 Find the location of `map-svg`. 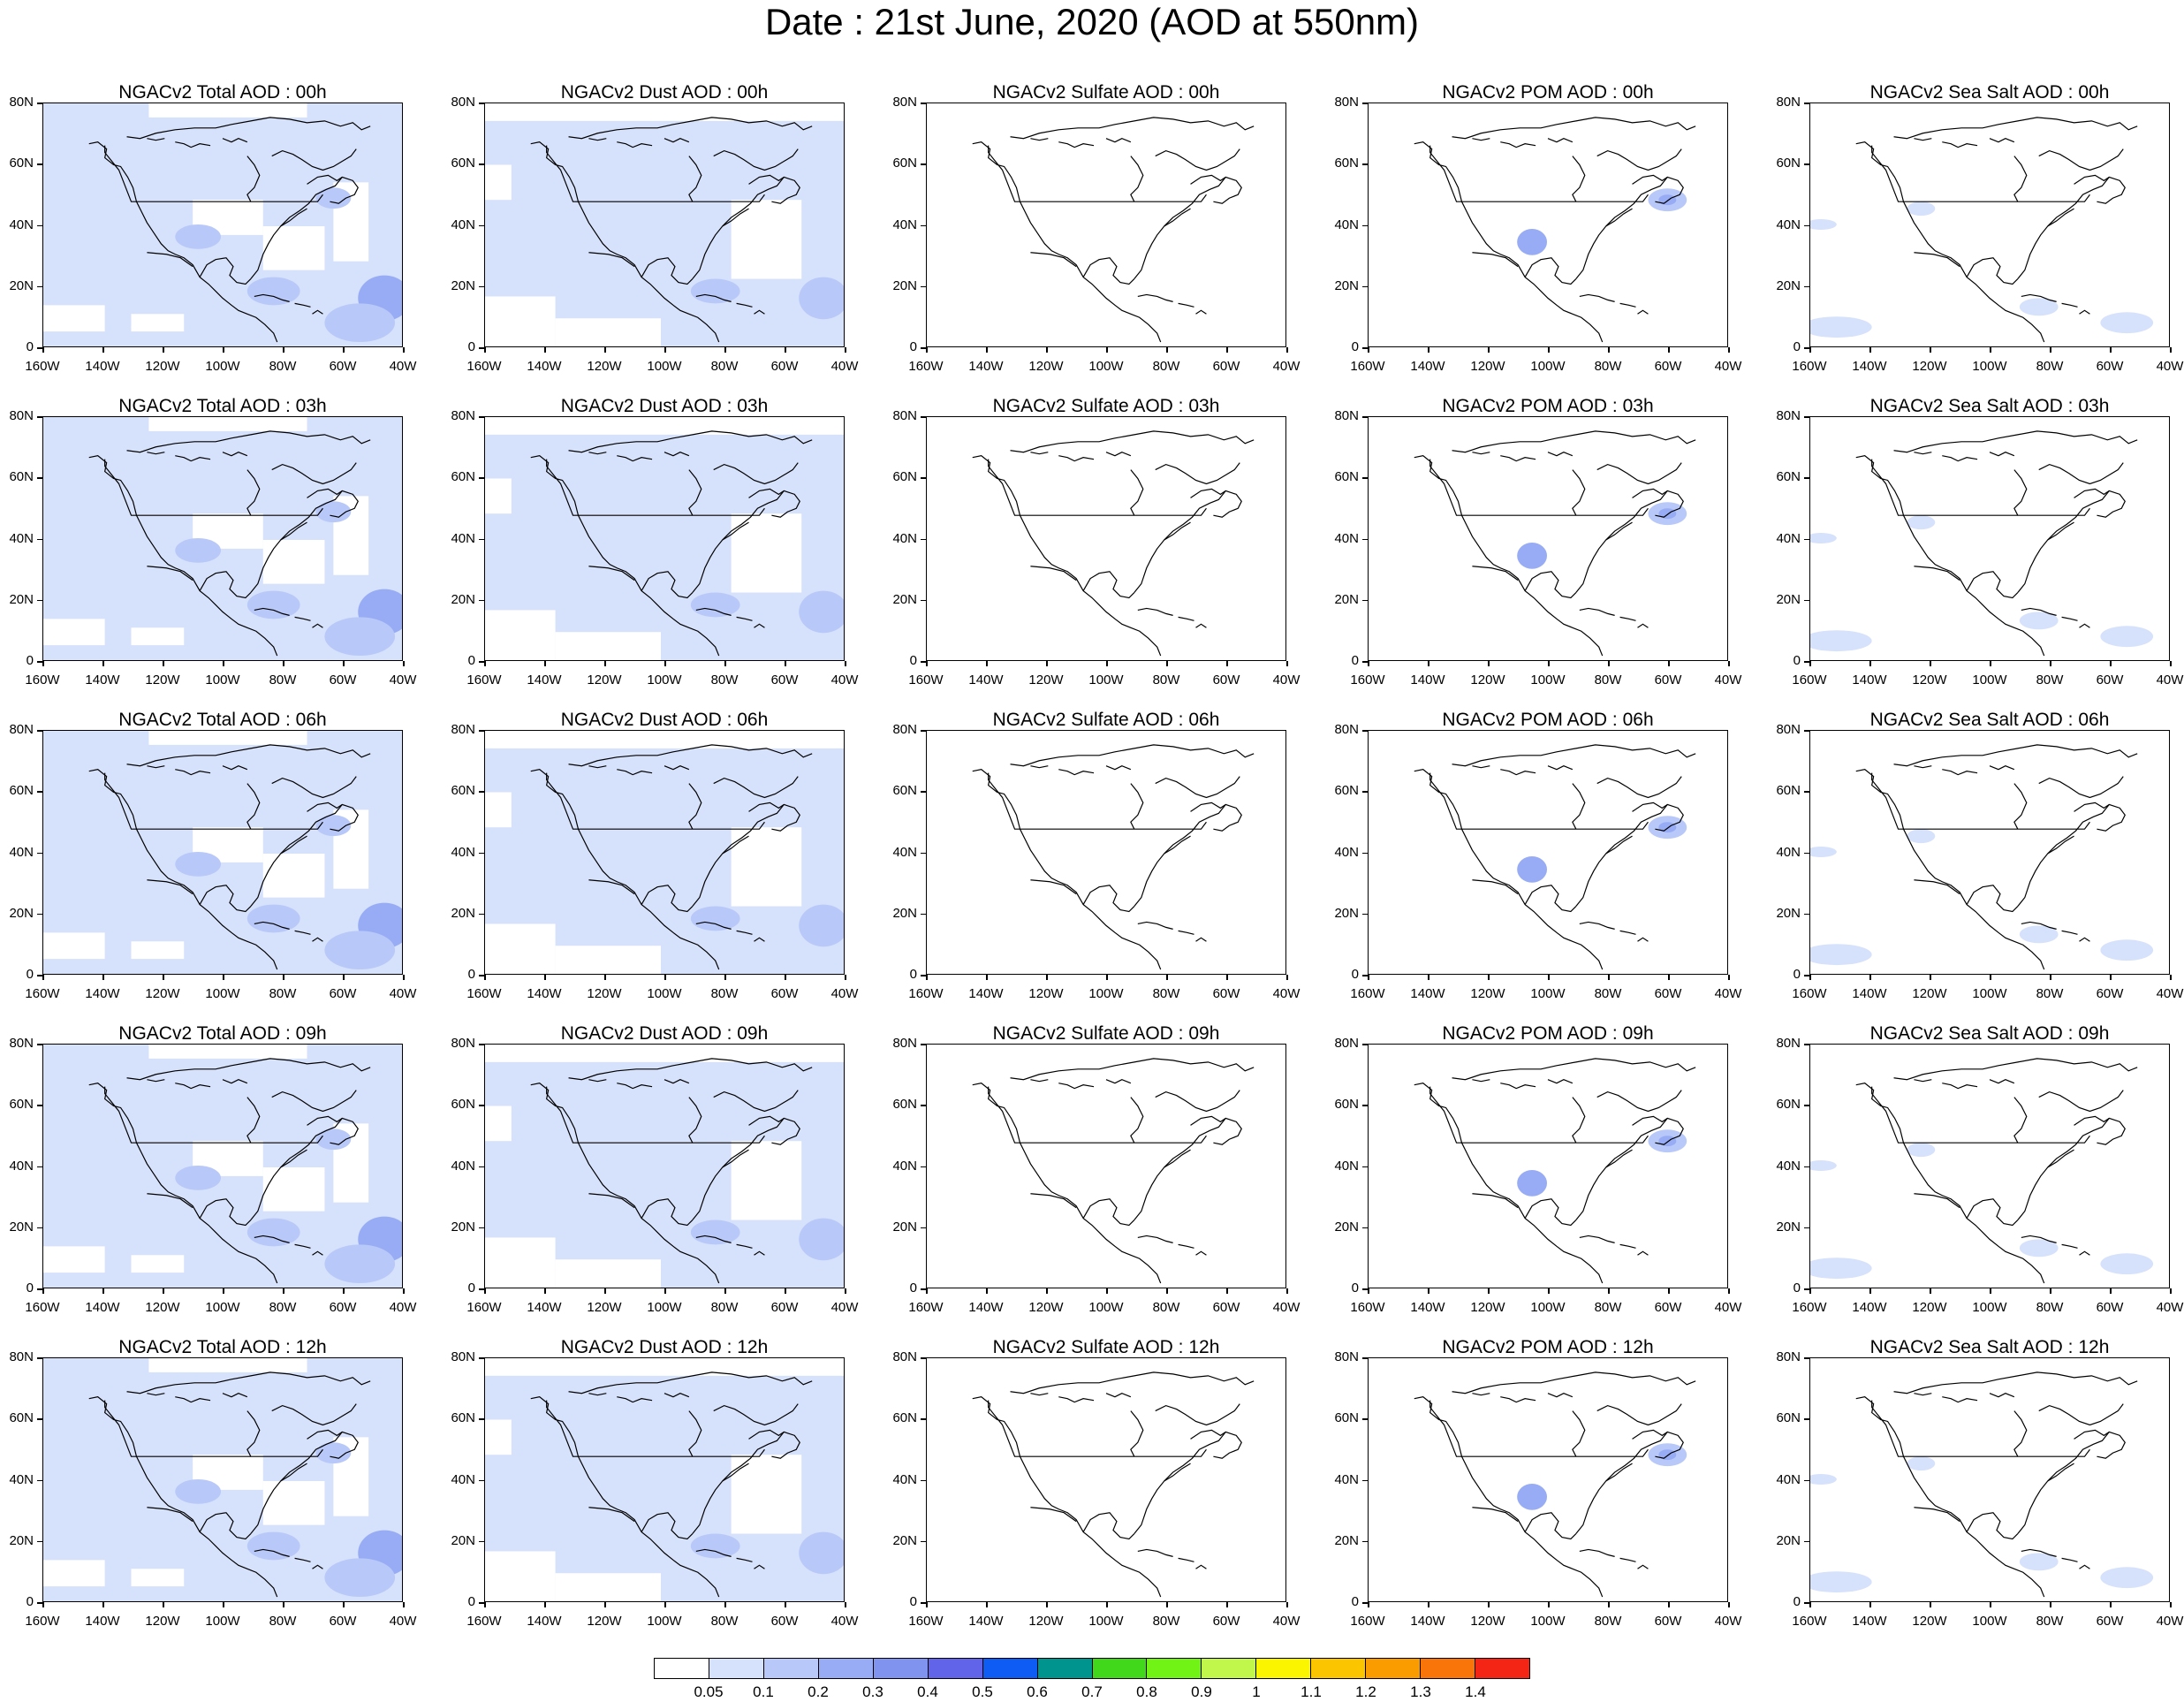

map-svg is located at coordinates (664, 852).